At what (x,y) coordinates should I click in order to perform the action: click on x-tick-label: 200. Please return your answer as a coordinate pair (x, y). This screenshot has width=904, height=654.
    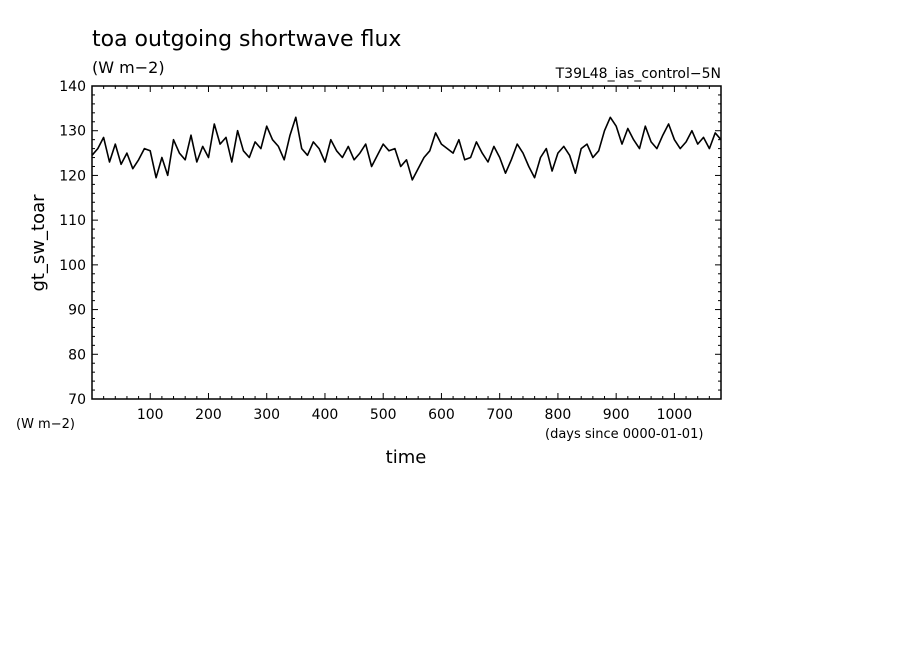
    Looking at the image, I should click on (208, 415).